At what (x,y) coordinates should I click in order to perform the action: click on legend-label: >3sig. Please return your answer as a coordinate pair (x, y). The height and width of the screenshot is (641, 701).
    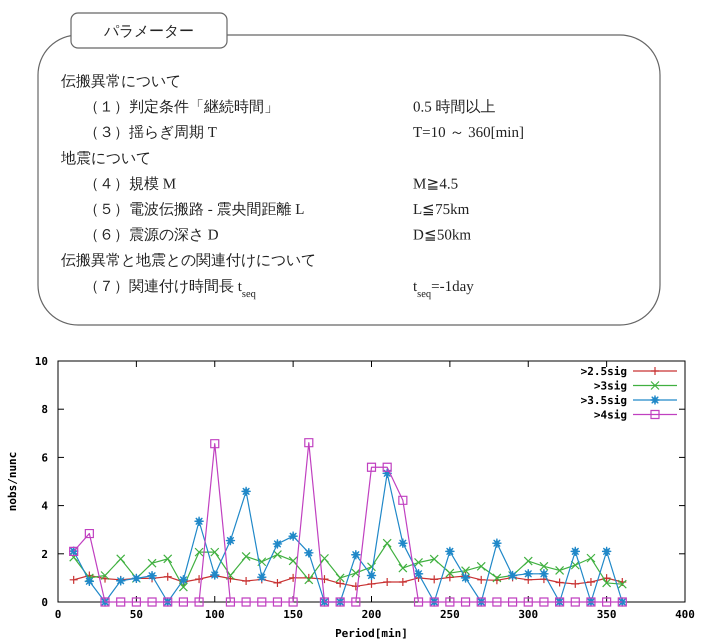
    Looking at the image, I should click on (610, 386).